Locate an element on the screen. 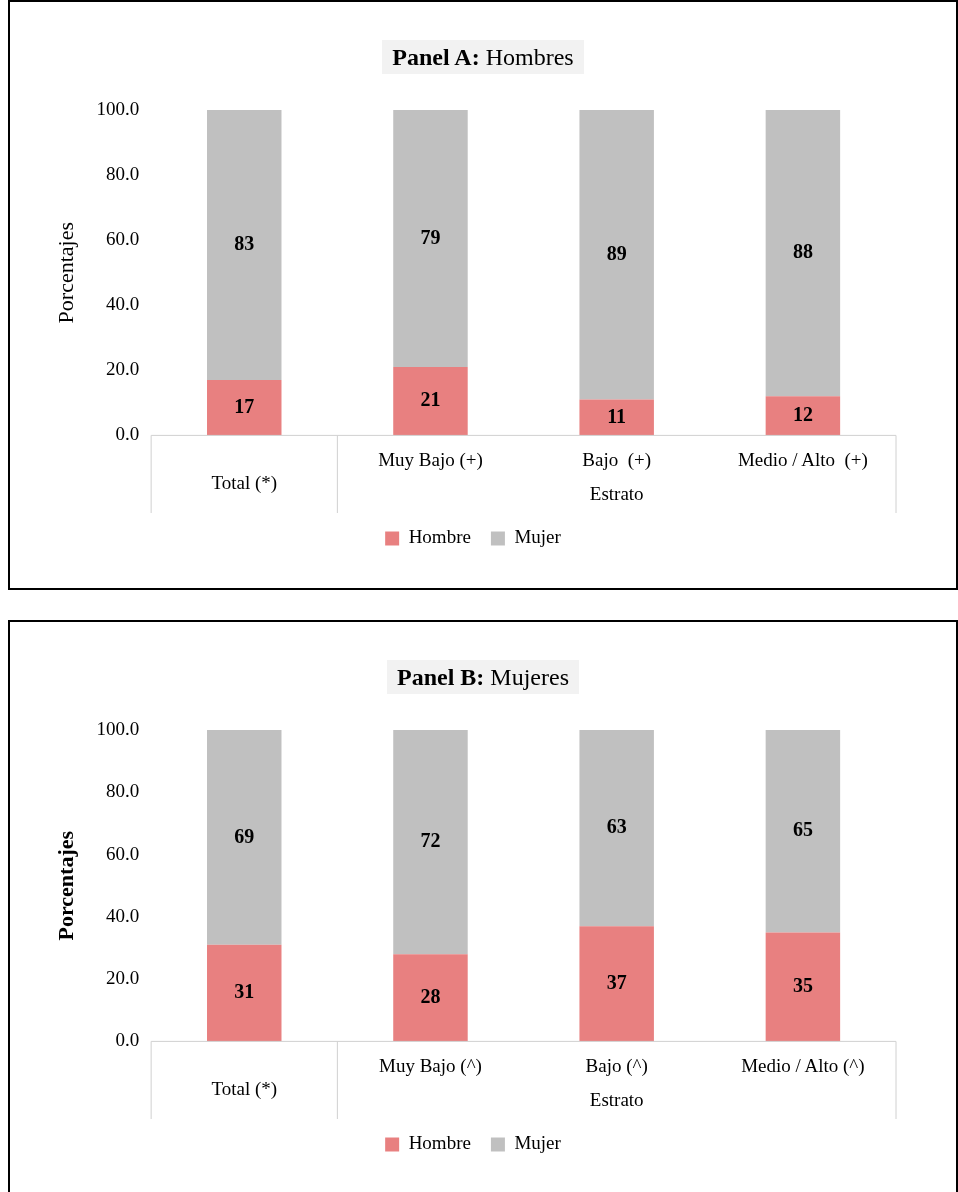 The height and width of the screenshot is (1192, 958). x-tick-label: Bajo (+) is located at coordinates (617, 459).